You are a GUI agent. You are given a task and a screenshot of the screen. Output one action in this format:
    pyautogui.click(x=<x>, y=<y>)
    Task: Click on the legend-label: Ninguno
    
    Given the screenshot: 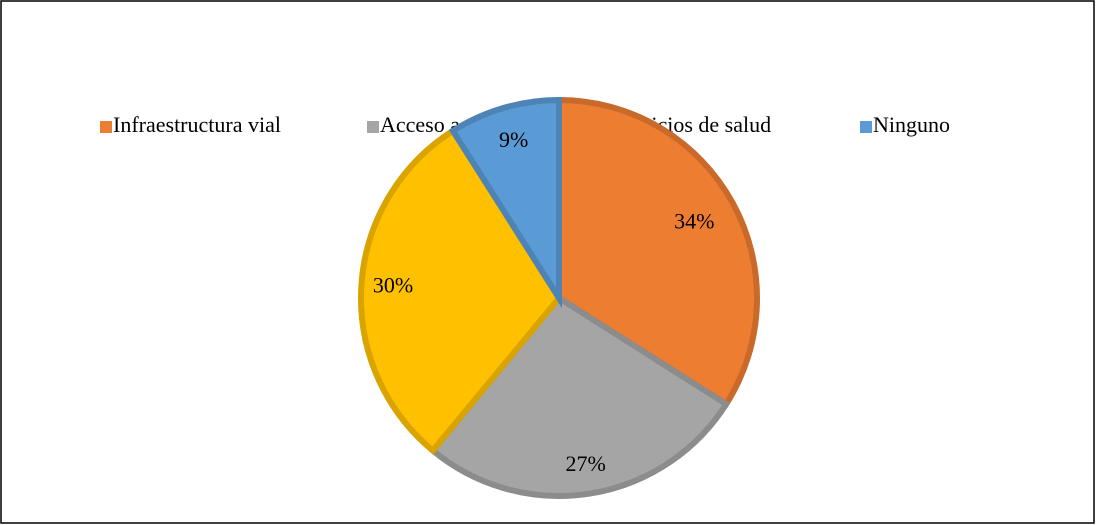 What is the action you would take?
    pyautogui.click(x=911, y=124)
    